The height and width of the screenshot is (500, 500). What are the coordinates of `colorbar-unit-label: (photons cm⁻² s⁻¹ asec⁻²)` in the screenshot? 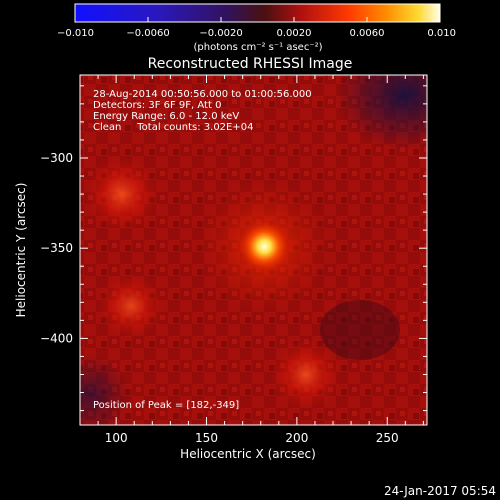 It's located at (257, 47).